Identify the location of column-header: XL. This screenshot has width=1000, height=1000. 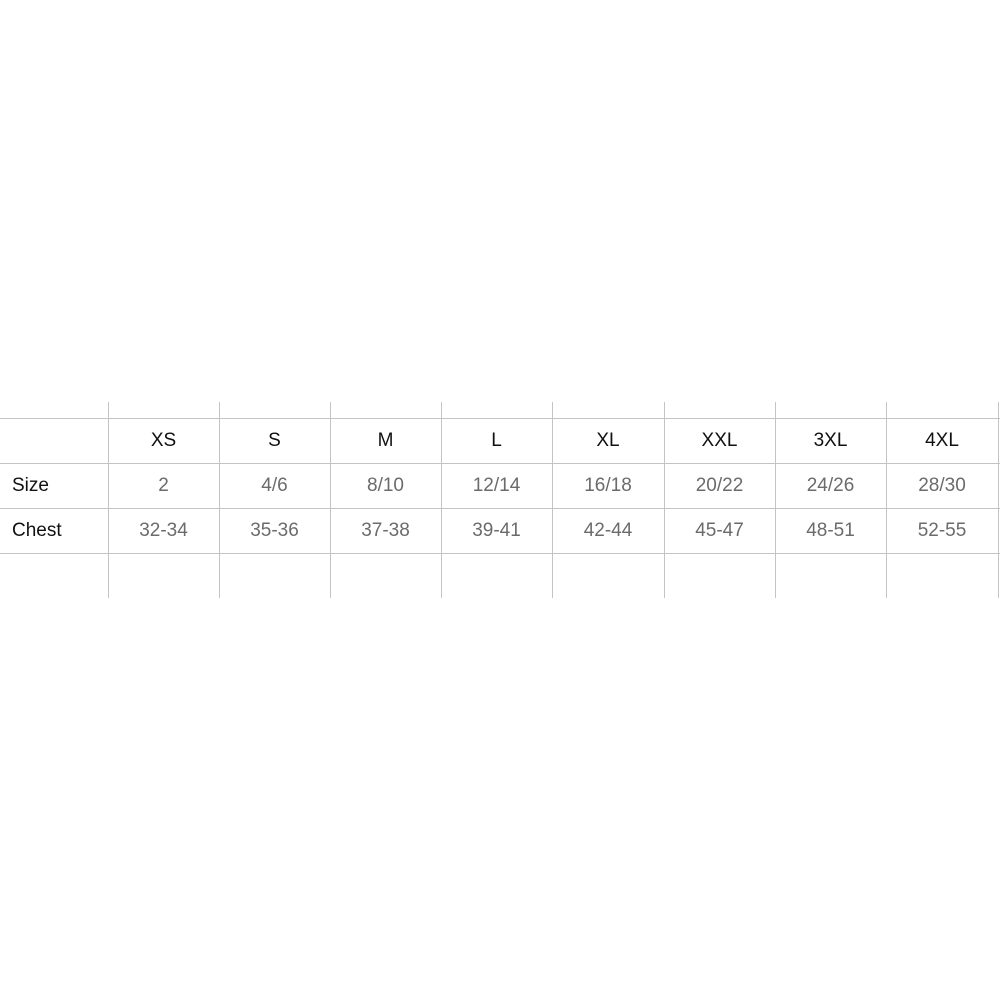
(608, 440).